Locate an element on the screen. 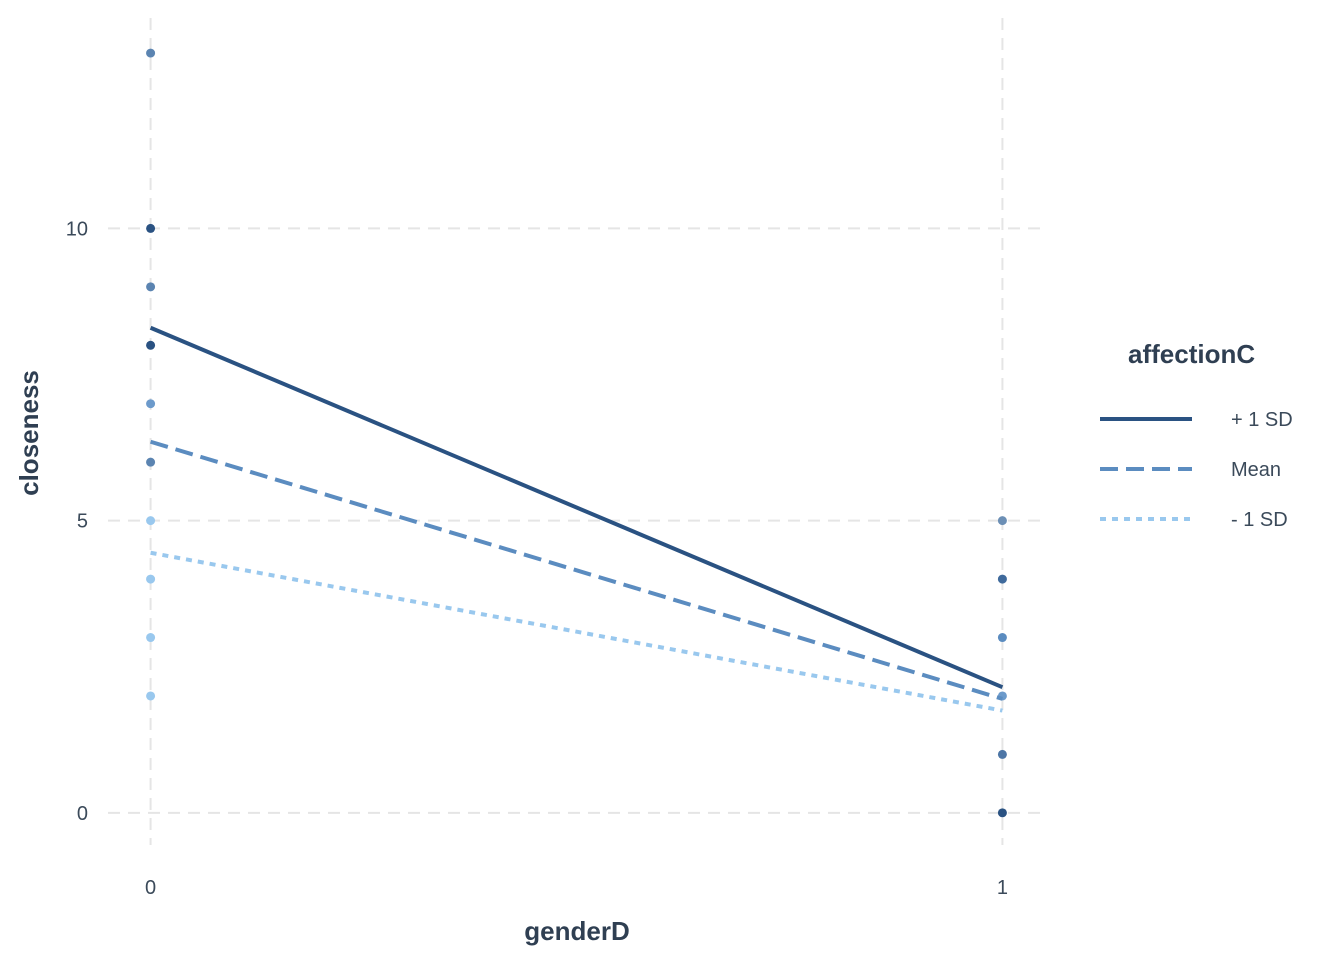 Image resolution: width=1344 pixels, height=960 pixels. legend-label: + 1 SD is located at coordinates (1262, 420).